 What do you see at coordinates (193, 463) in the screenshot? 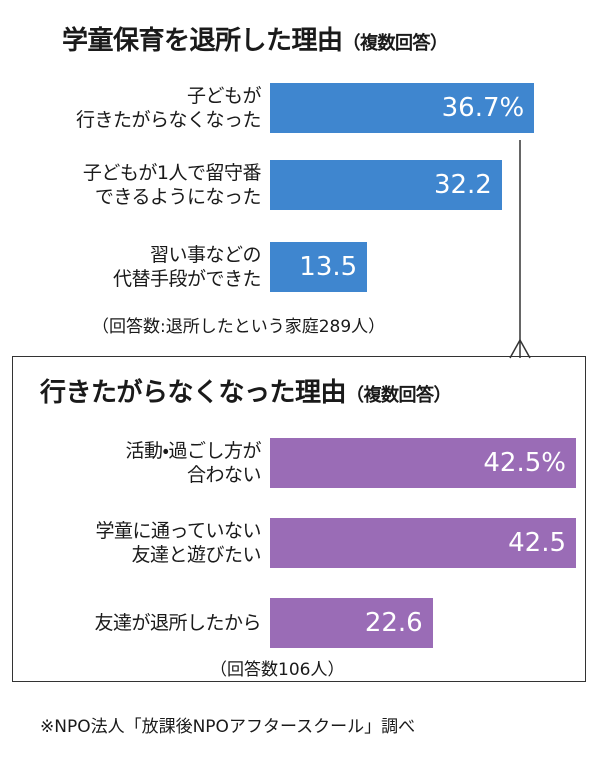
I see `category-label: 活動・過ごし方が 合わない` at bounding box center [193, 463].